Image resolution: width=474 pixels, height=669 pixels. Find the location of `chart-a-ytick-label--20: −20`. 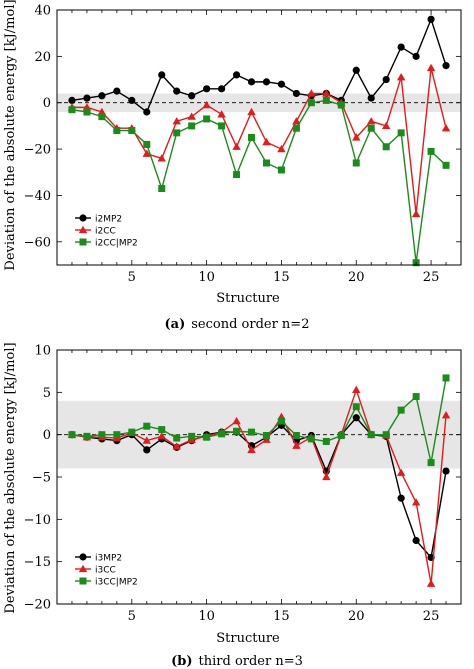

chart-a-ytick-label--20: −20 is located at coordinates (37, 150).